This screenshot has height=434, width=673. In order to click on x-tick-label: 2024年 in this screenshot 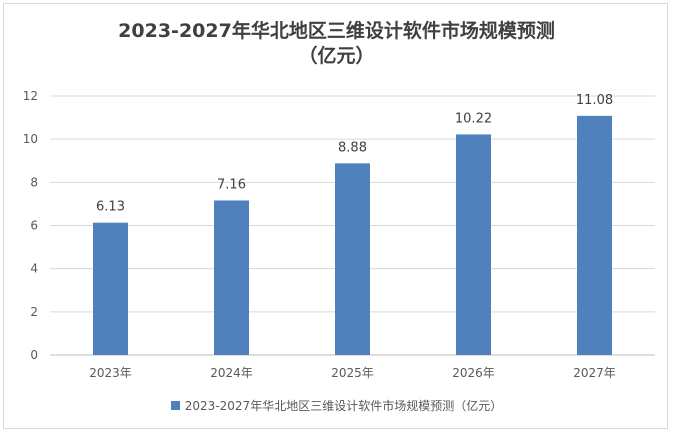, I will do `click(231, 373)`.